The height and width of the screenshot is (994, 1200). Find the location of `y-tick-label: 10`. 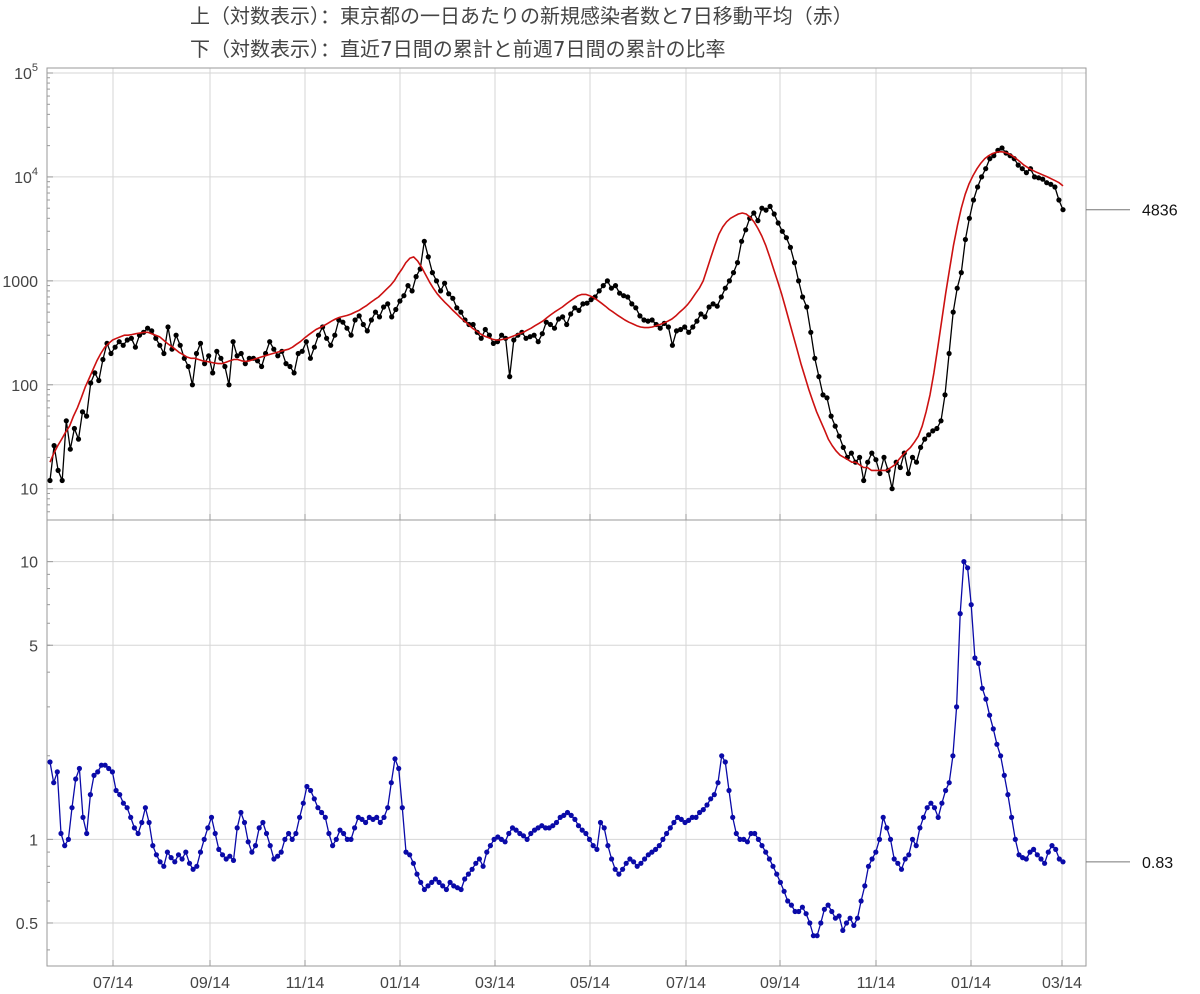

y-tick-label: 10 is located at coordinates (29, 563).